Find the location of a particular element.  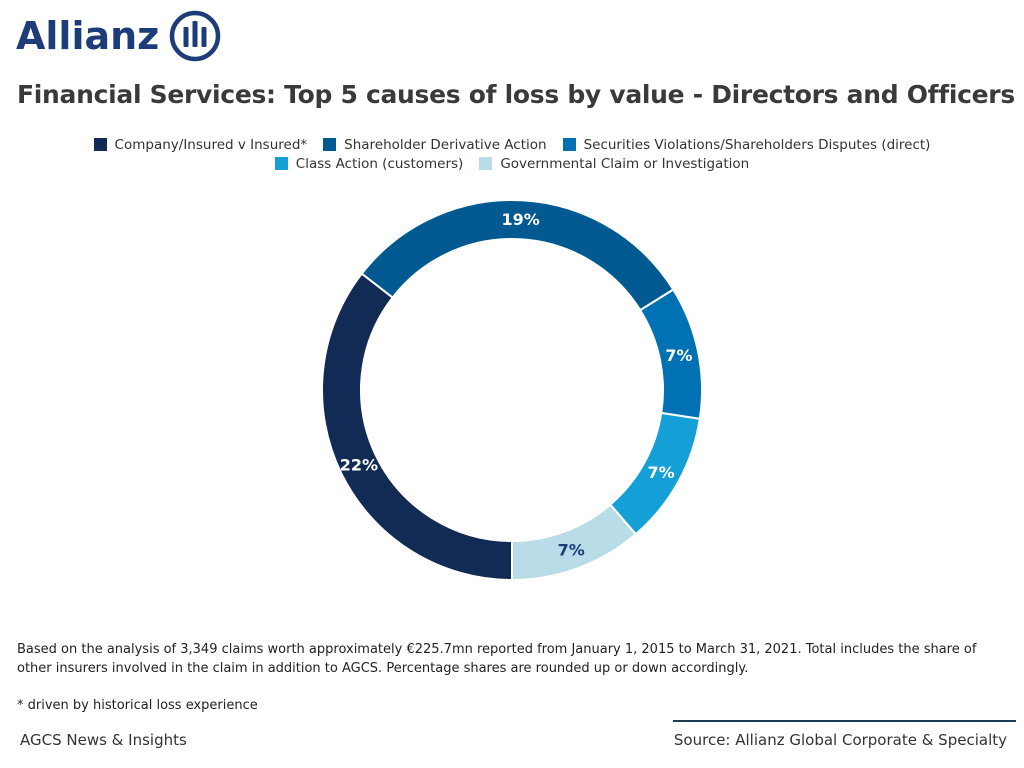

brand-logo: Allianz is located at coordinates (118, 36).